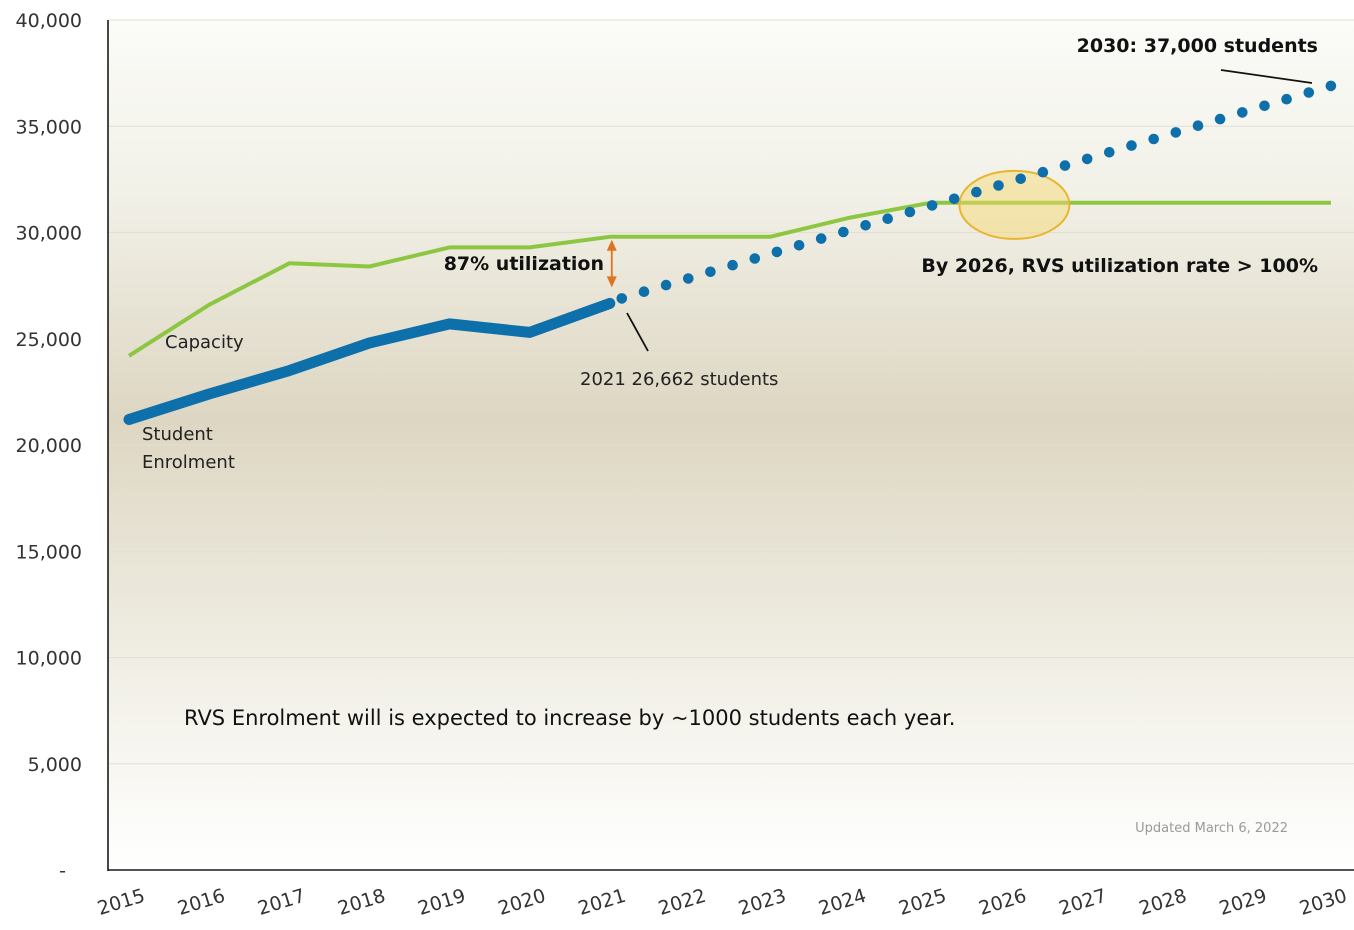 This screenshot has height=930, width=1354. Describe the element at coordinates (369, 361) in the screenshot. I see `enrolment-line` at that location.